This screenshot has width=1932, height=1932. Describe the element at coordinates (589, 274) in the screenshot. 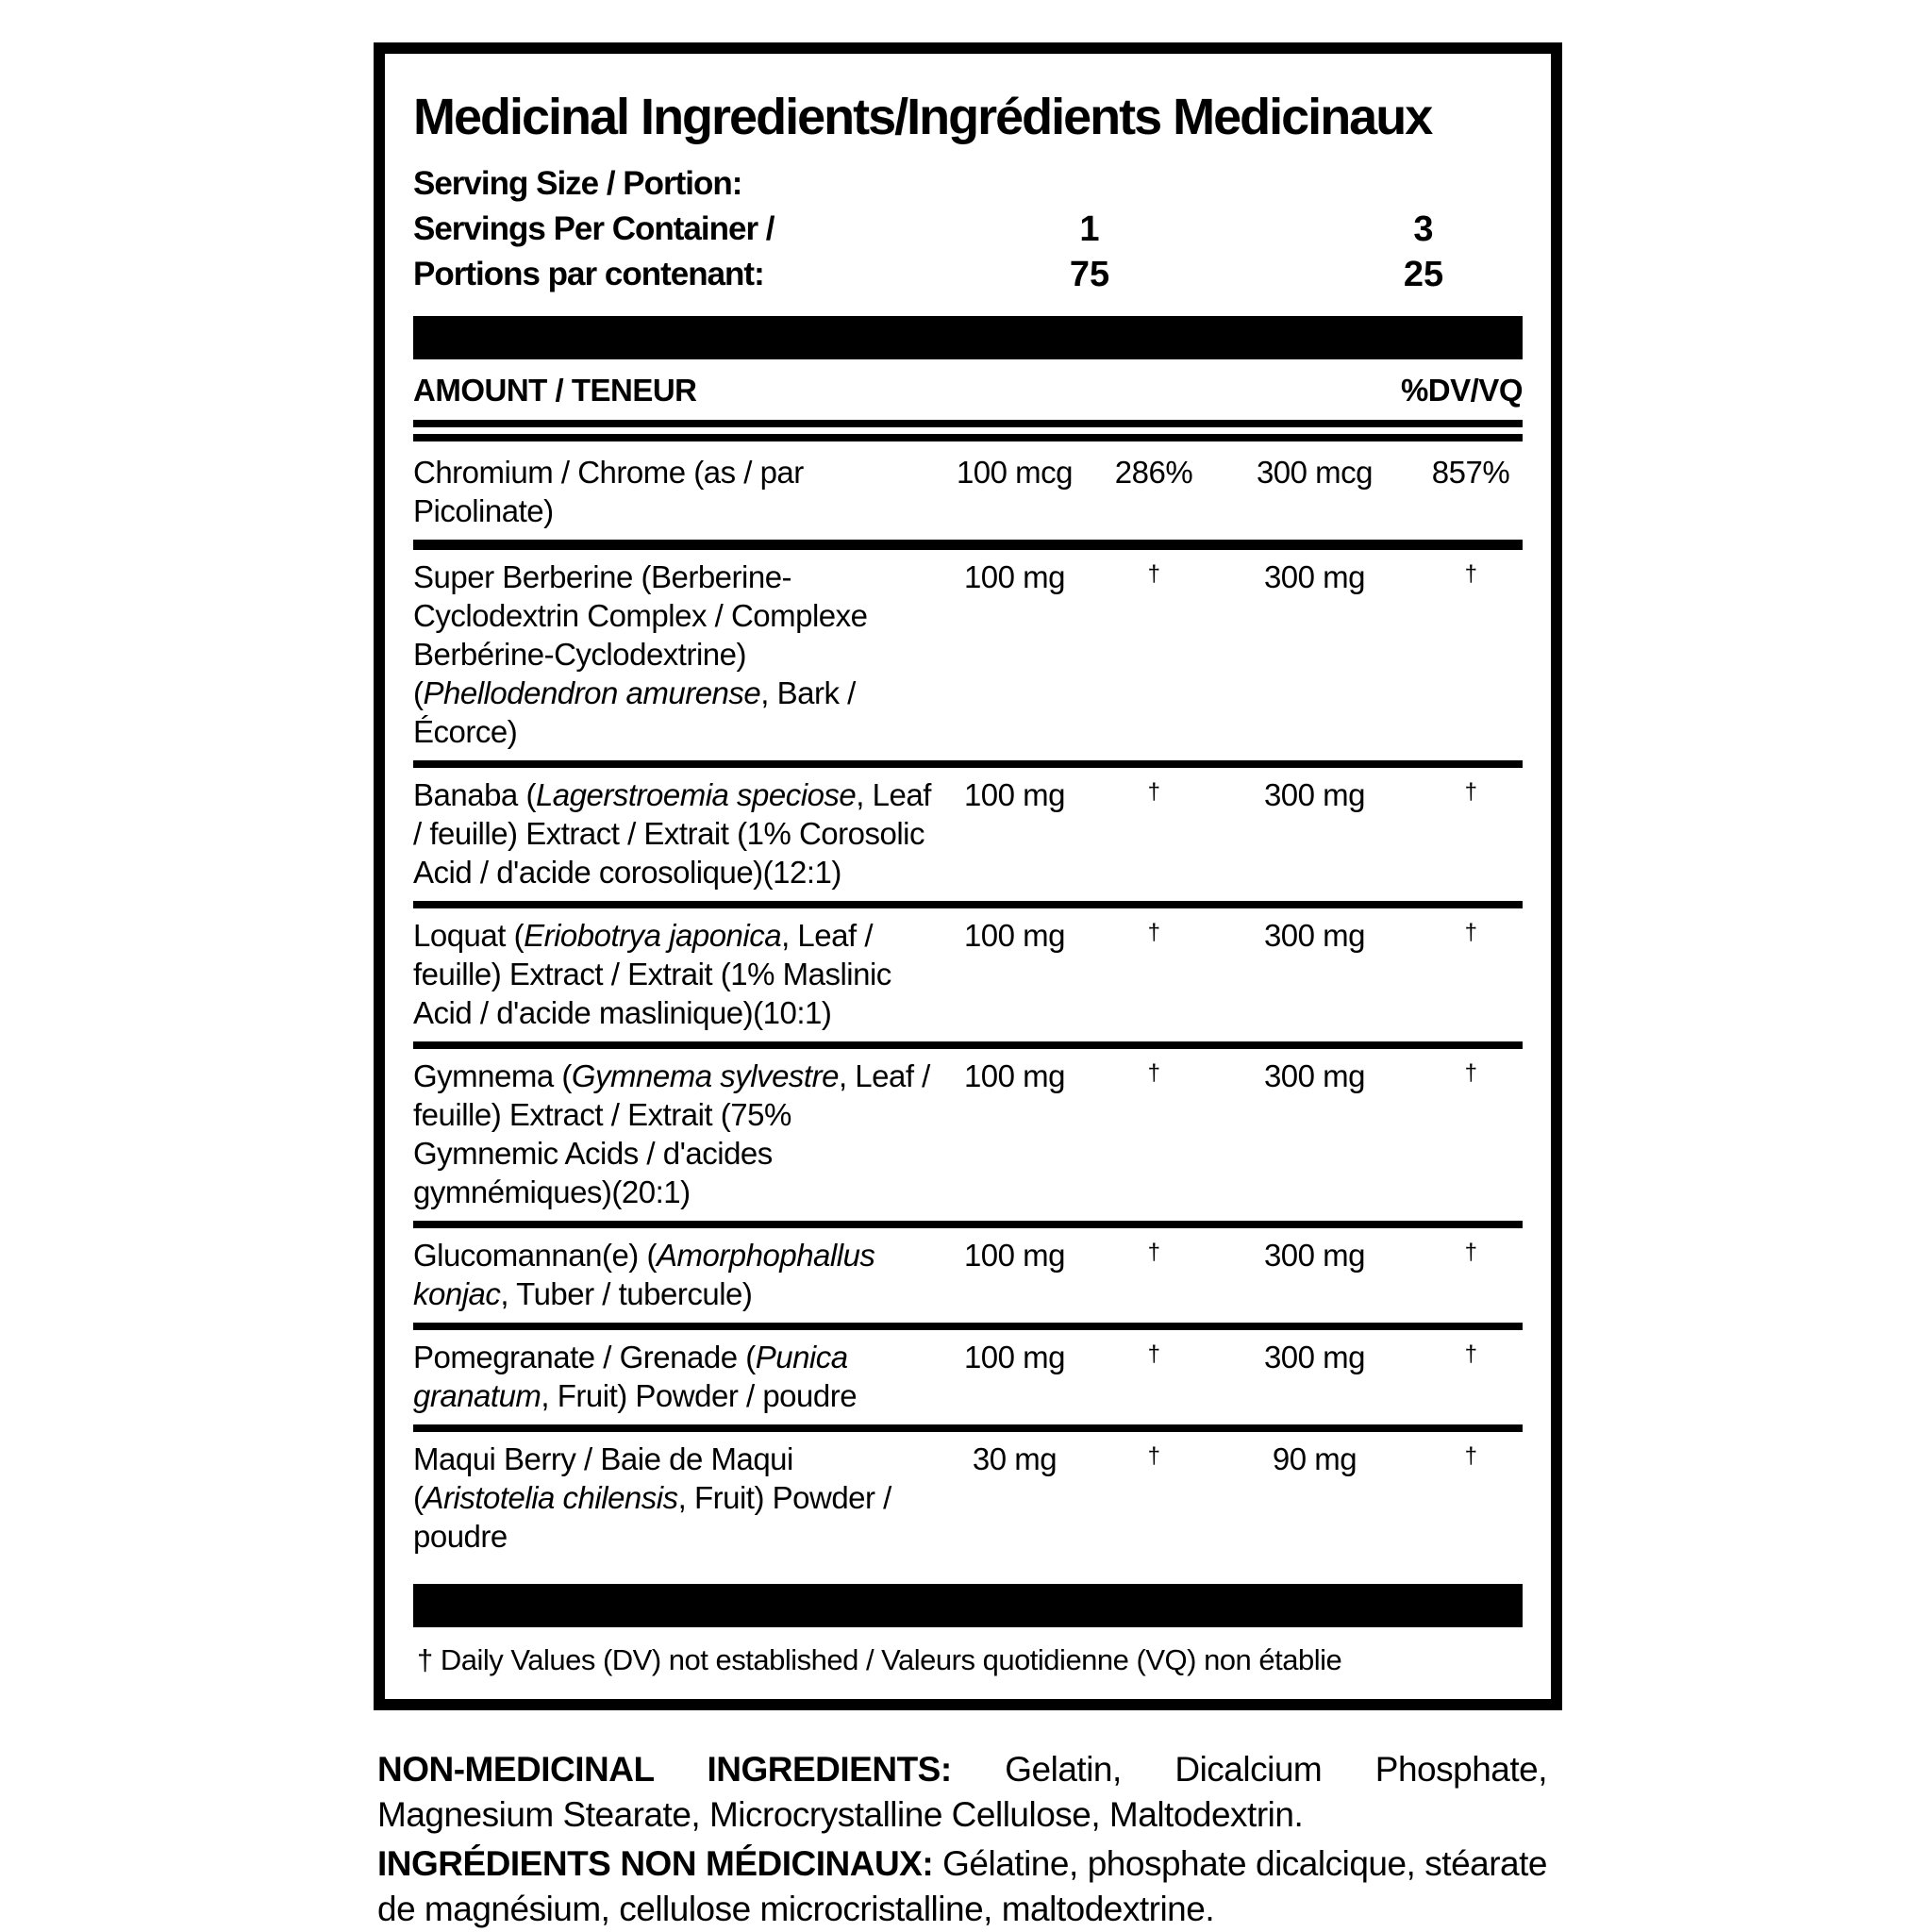

I see `servings-per-container-label-fr: Portions par contenant:` at that location.